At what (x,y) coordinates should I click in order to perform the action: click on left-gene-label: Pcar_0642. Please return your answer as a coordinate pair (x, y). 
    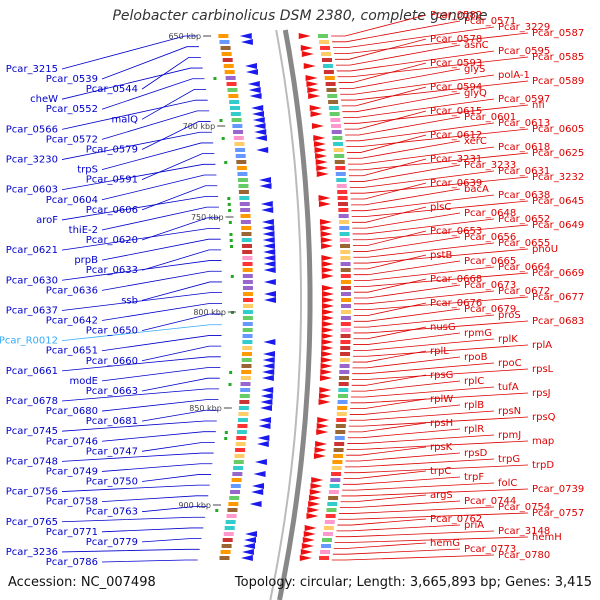
    Looking at the image, I should click on (72, 321).